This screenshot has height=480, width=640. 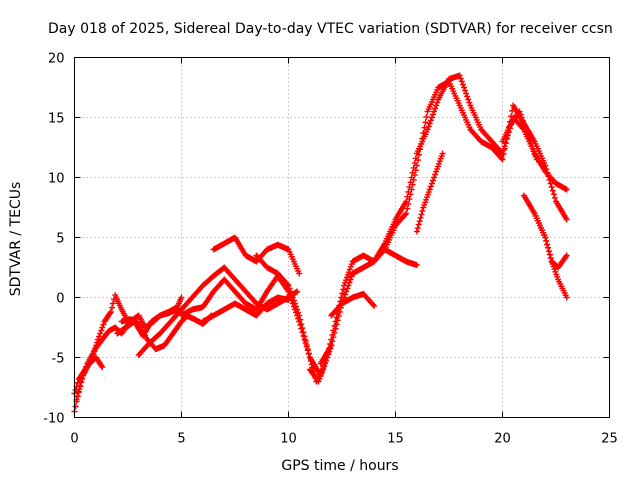 I want to click on y-tick-label: 10, so click(x=56, y=179).